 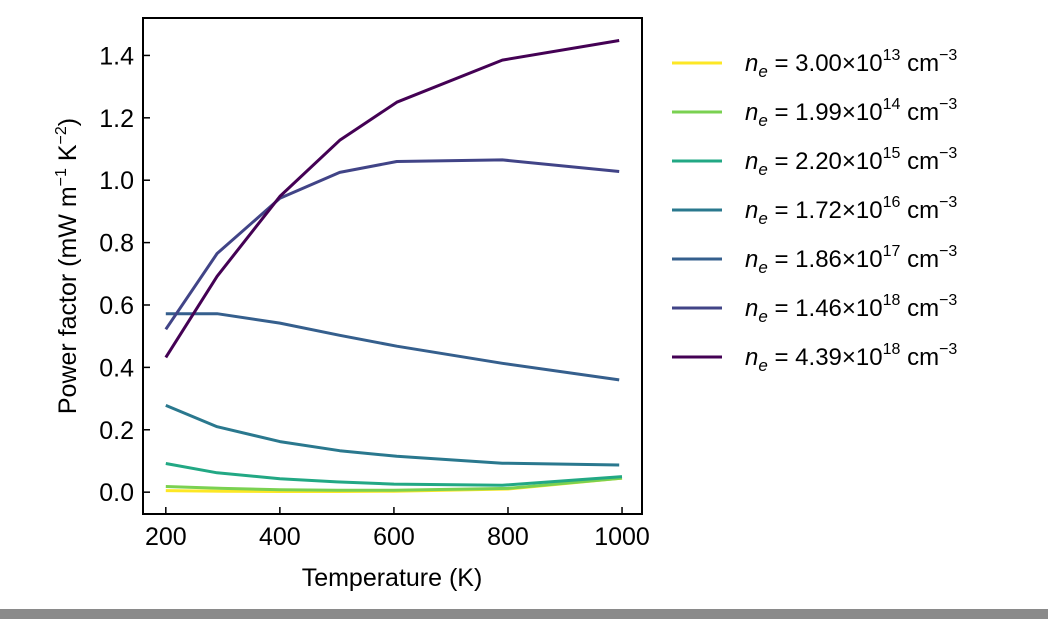 What do you see at coordinates (116, 431) in the screenshot?
I see `y-tick-label-0.2: 0.2` at bounding box center [116, 431].